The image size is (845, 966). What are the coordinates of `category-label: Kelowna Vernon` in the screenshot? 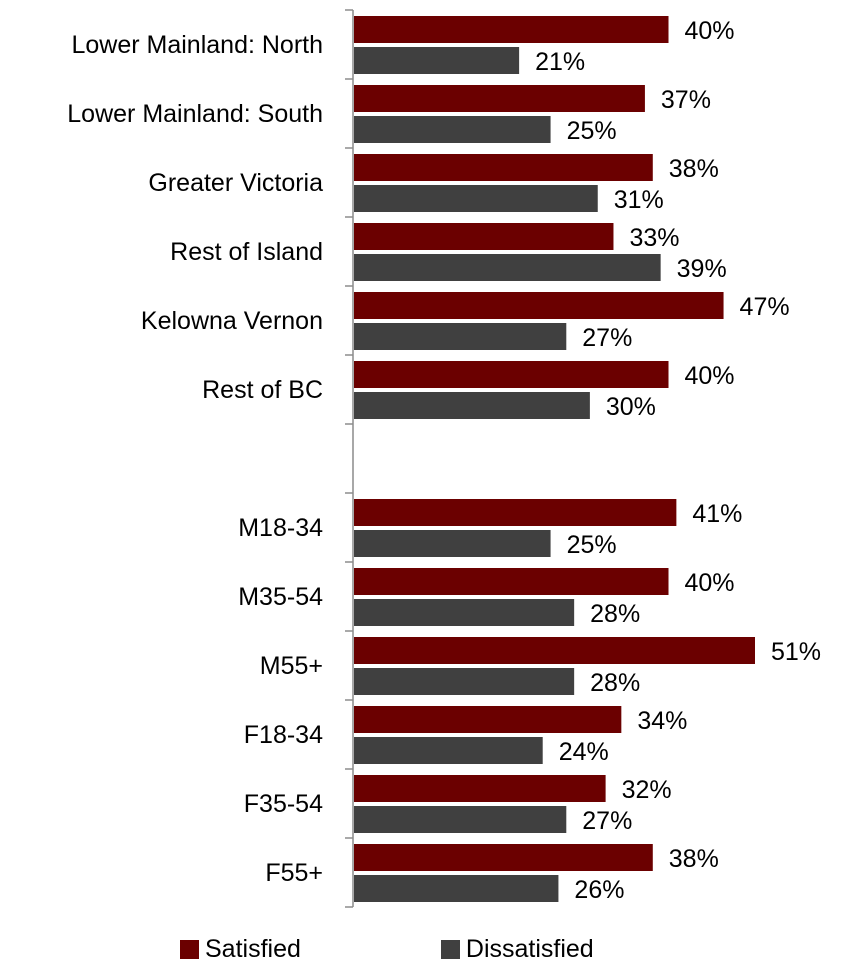 It's located at (232, 321).